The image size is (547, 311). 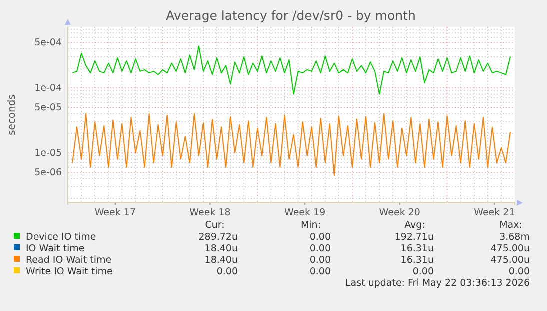 I want to click on legend-label: Read IO Wait time, so click(x=69, y=260).